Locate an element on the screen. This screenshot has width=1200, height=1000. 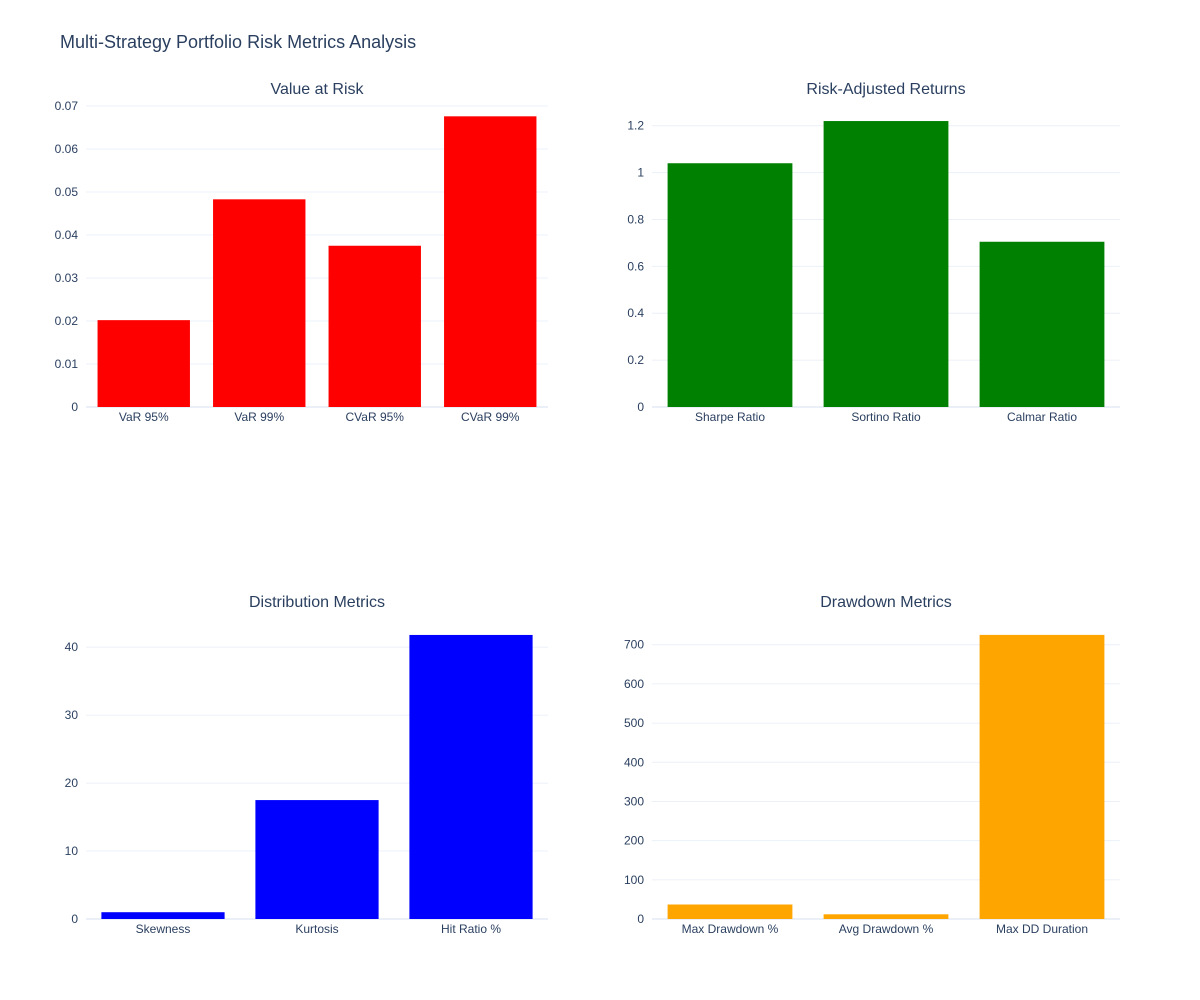
y-tick-label: 100 is located at coordinates (634, 880).